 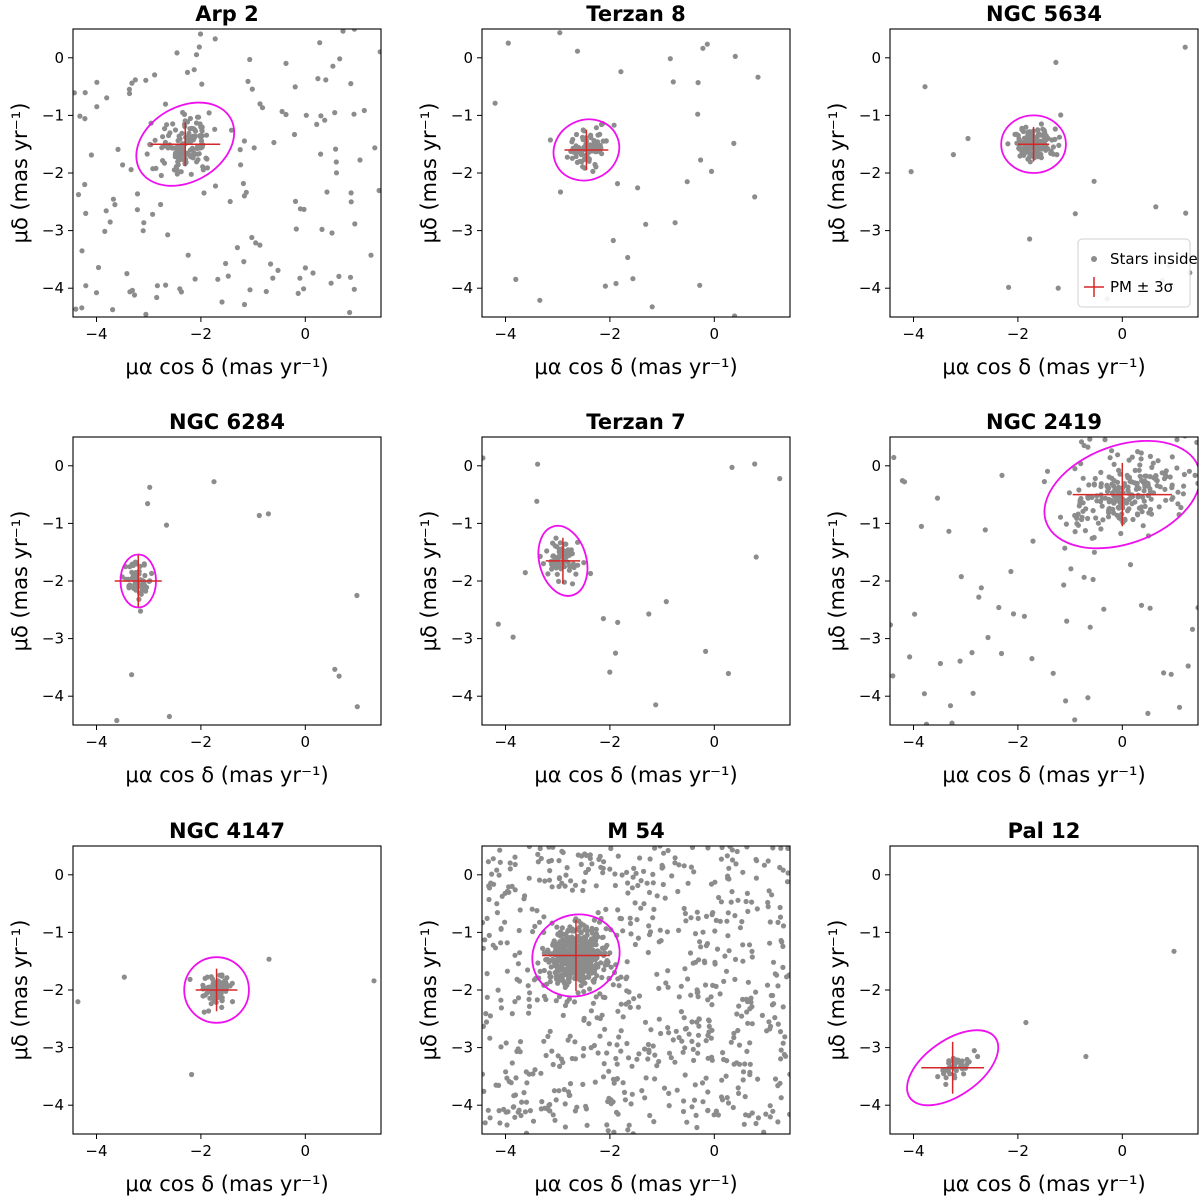 What do you see at coordinates (1142, 287) in the screenshot?
I see `legend-pm-label: PM ± 3σ` at bounding box center [1142, 287].